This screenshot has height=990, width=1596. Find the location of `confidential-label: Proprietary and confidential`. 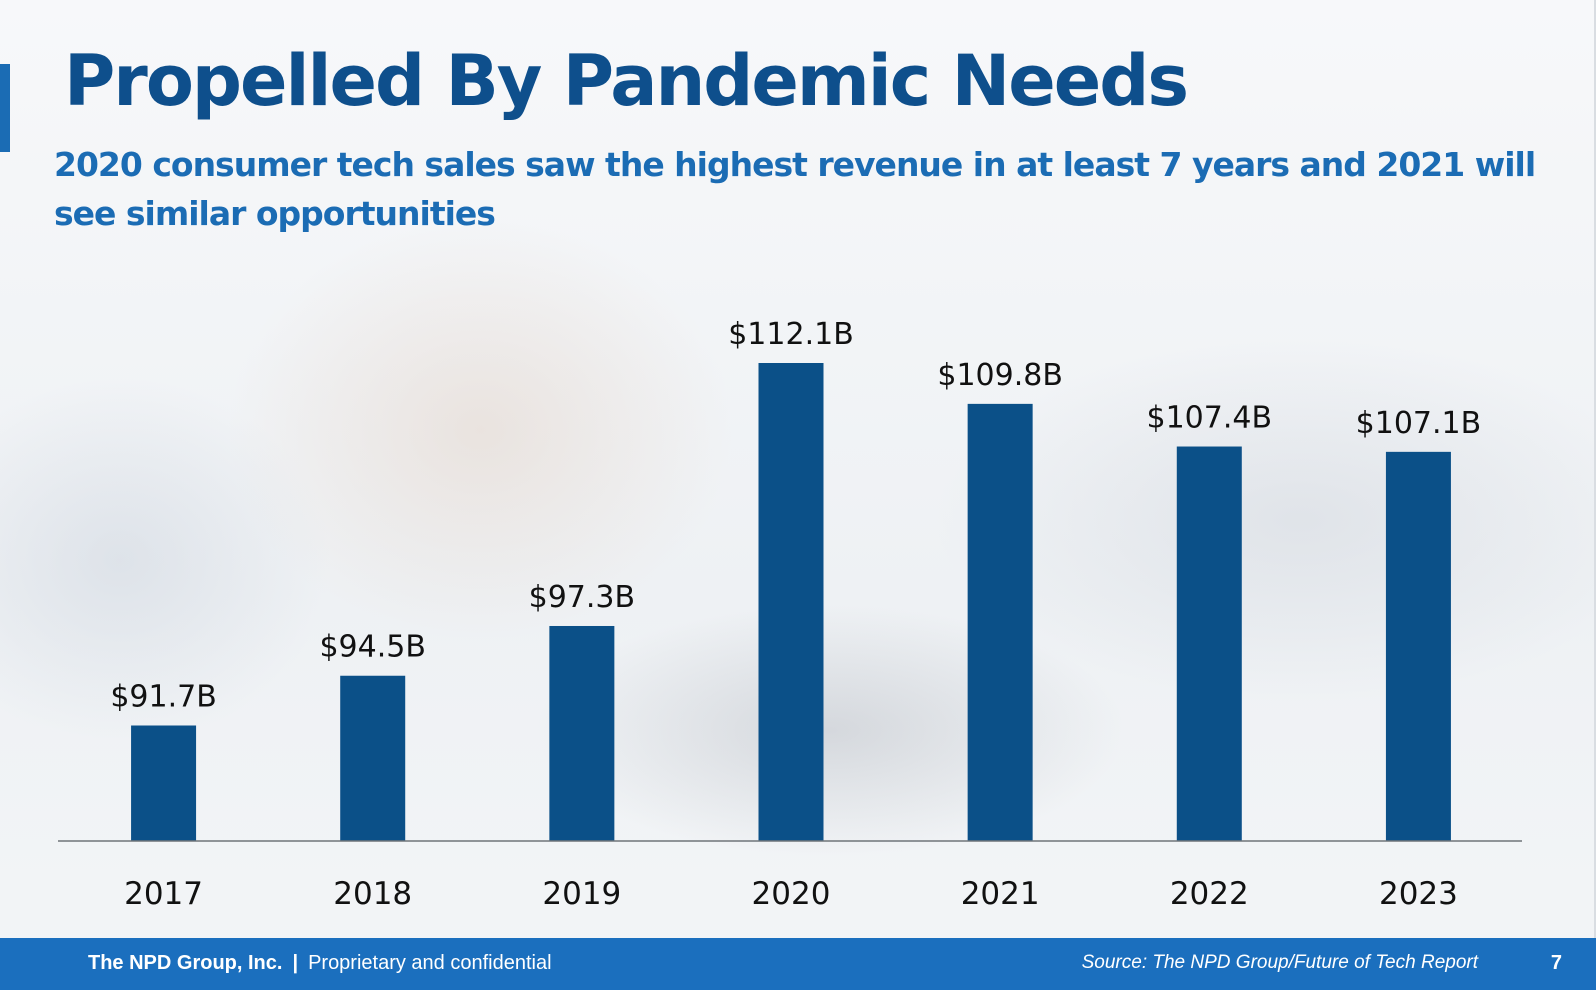

confidential-label: Proprietary and confidential is located at coordinates (430, 963).